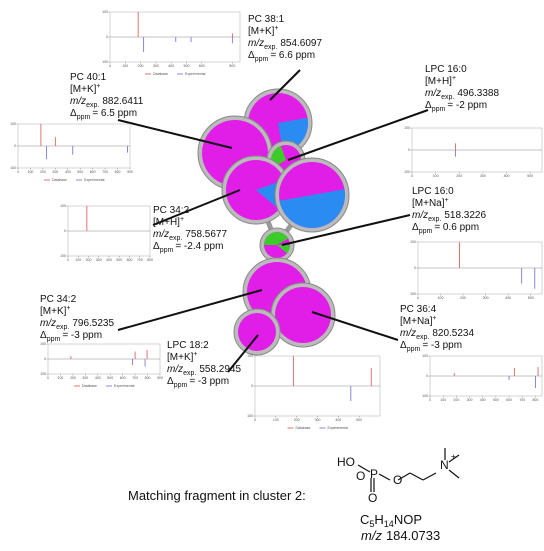 The height and width of the screenshot is (551, 544). Describe the element at coordinates (217, 495) in the screenshot. I see `fragment-caption: Matching fragment in cluster 2:` at that location.